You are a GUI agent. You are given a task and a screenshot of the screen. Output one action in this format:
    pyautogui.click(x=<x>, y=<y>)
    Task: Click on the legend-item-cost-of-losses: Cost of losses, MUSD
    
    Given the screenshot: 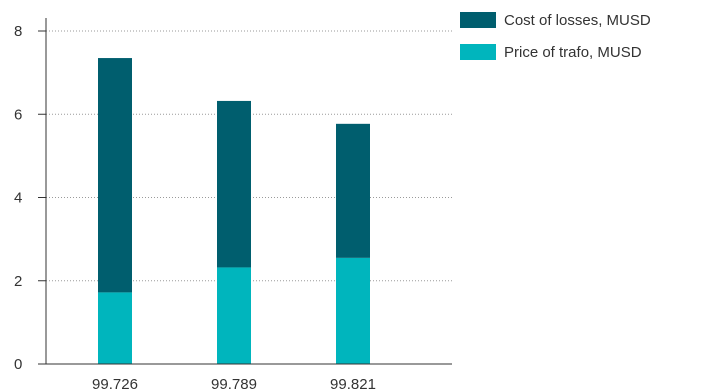 What is the action you would take?
    pyautogui.click(x=555, y=20)
    